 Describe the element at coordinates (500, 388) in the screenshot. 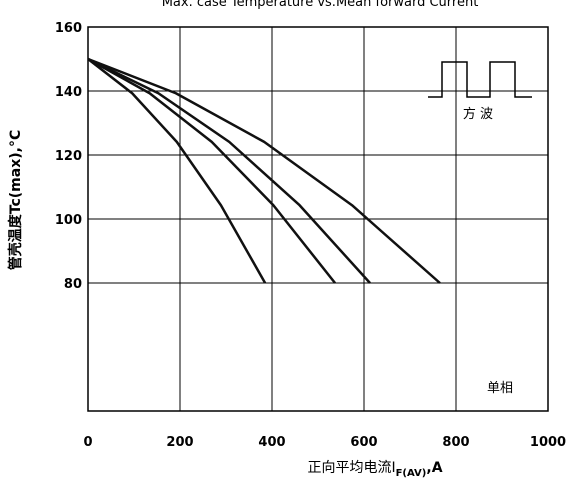

I see `annotation: 单相` at that location.